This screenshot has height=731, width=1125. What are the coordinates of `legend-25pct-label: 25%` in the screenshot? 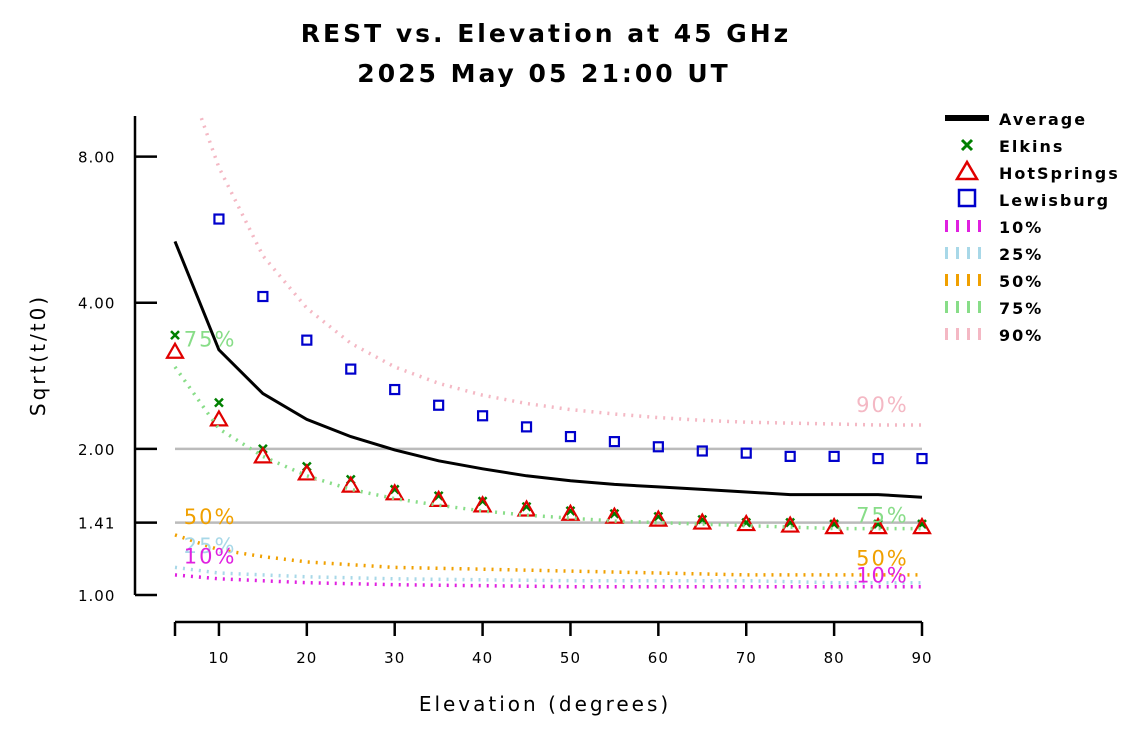 It's located at (1021, 254).